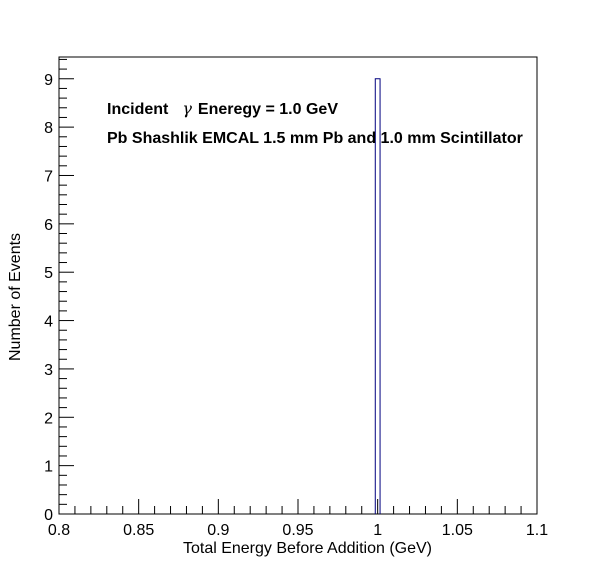  Describe the element at coordinates (66, 286) in the screenshot. I see `y-axis-ticks` at that location.